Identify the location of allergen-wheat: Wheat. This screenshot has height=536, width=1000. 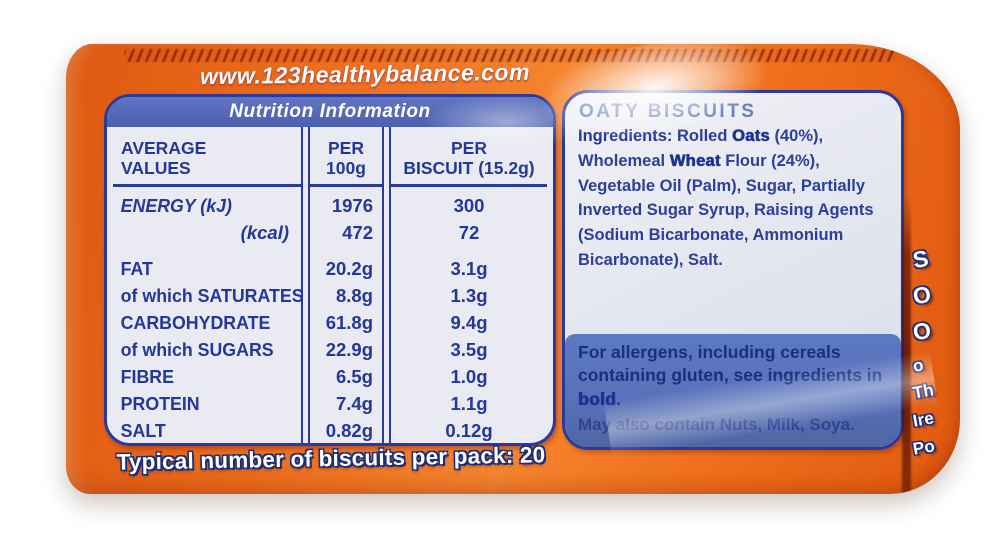
(695, 160).